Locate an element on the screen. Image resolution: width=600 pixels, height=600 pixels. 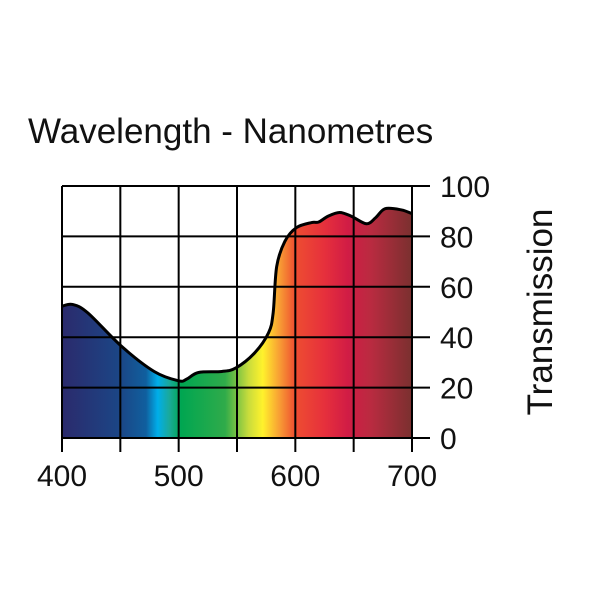
x-tick-label: 600 is located at coordinates (295, 476).